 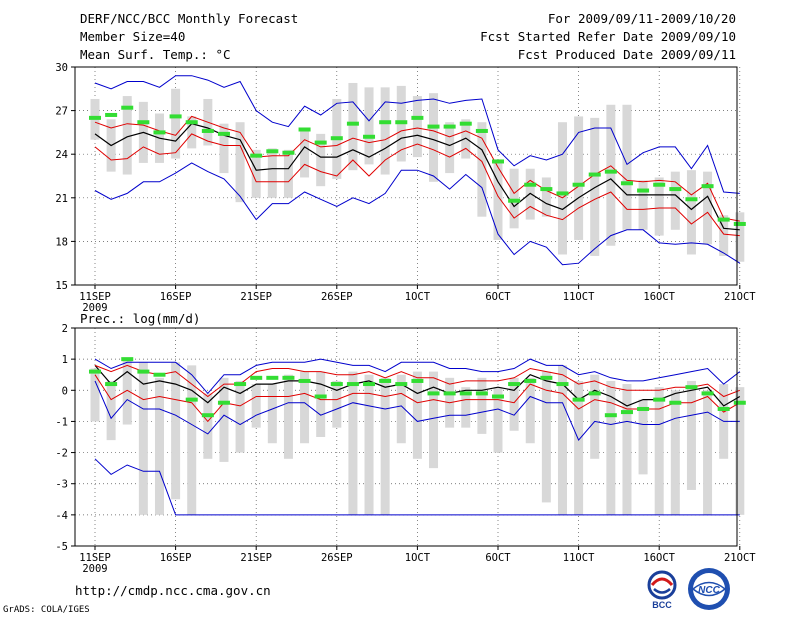 What do you see at coordinates (94, 569) in the screenshot?
I see `prec-year-label: 2009` at bounding box center [94, 569].